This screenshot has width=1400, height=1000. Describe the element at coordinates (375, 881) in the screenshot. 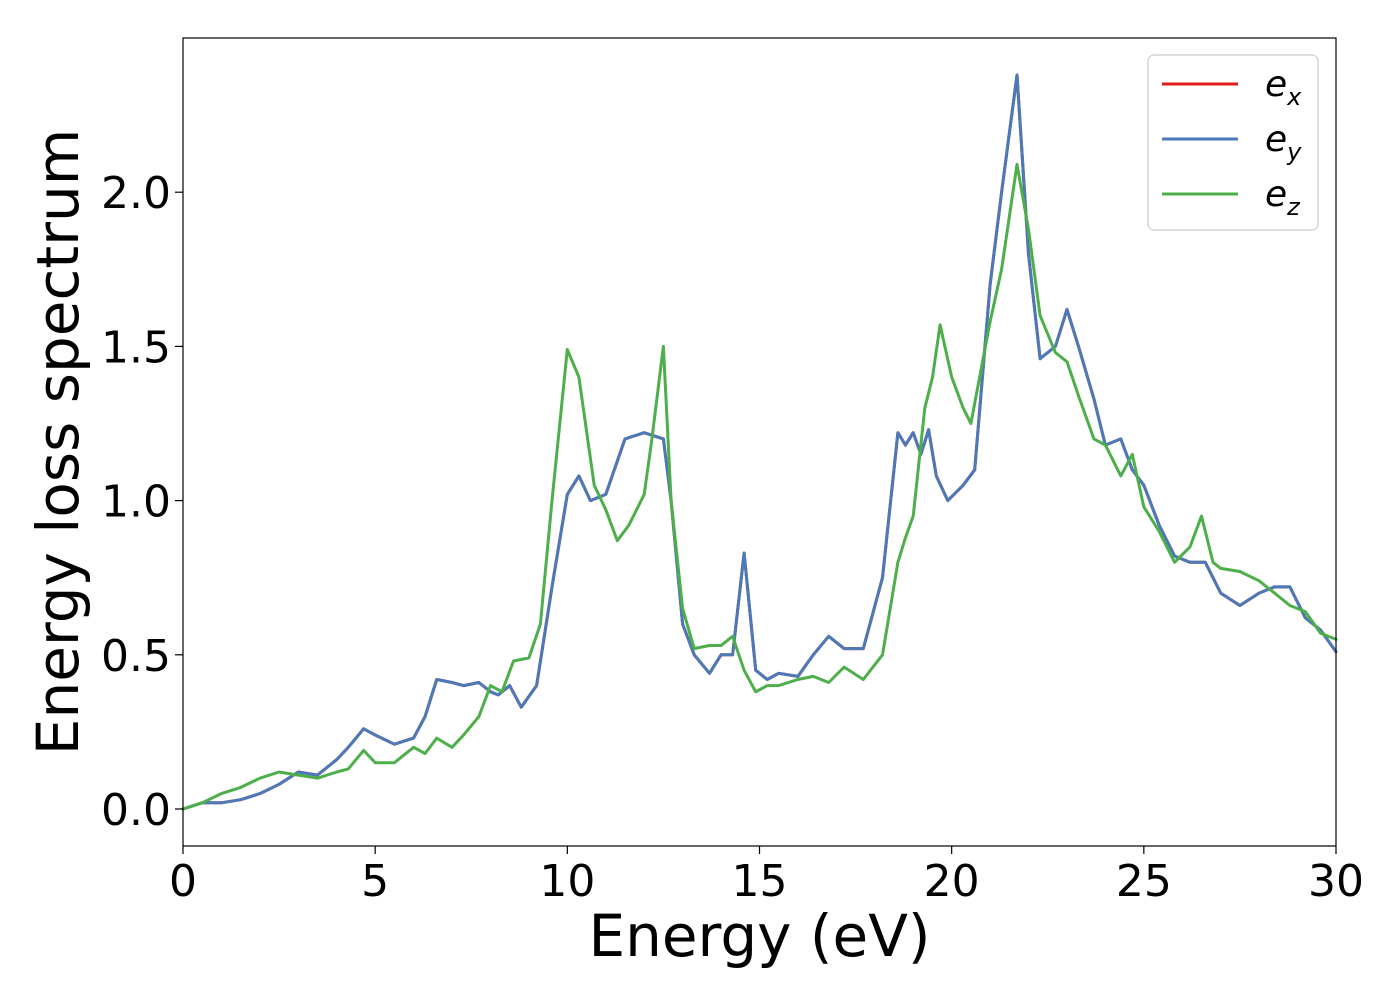

I see `x-tick-label: 5` at that location.